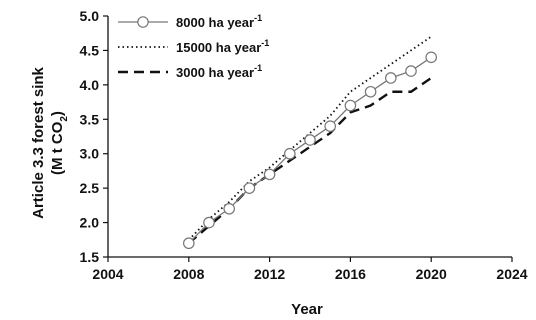 The width and height of the screenshot is (536, 320). What do you see at coordinates (90, 223) in the screenshot?
I see `y-tick-label: 2.0` at bounding box center [90, 223].